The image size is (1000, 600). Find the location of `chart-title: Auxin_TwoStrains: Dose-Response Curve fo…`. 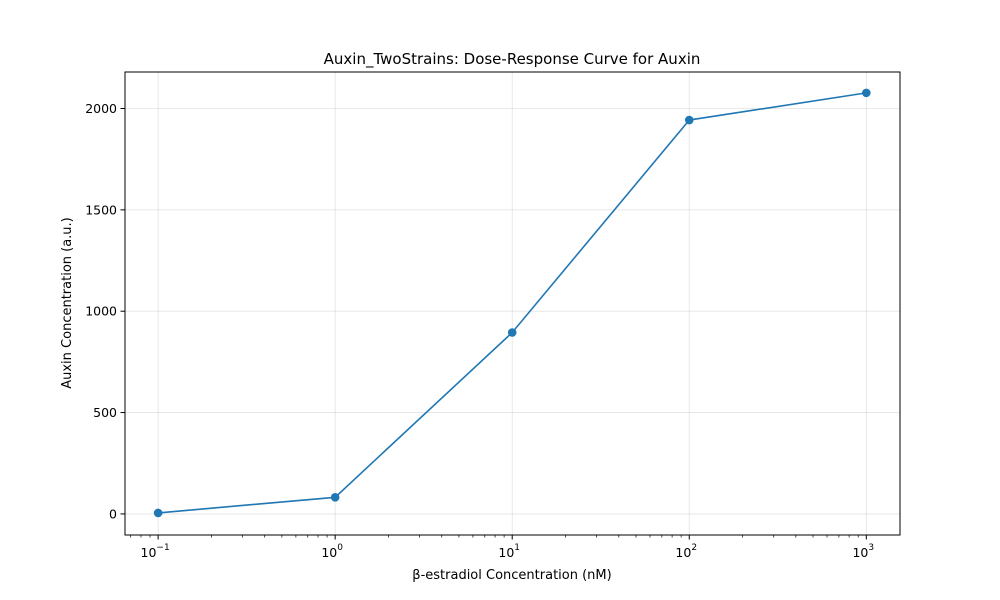

chart-title: Auxin_TwoStrains: Dose-Response Curve fo… is located at coordinates (512, 59).